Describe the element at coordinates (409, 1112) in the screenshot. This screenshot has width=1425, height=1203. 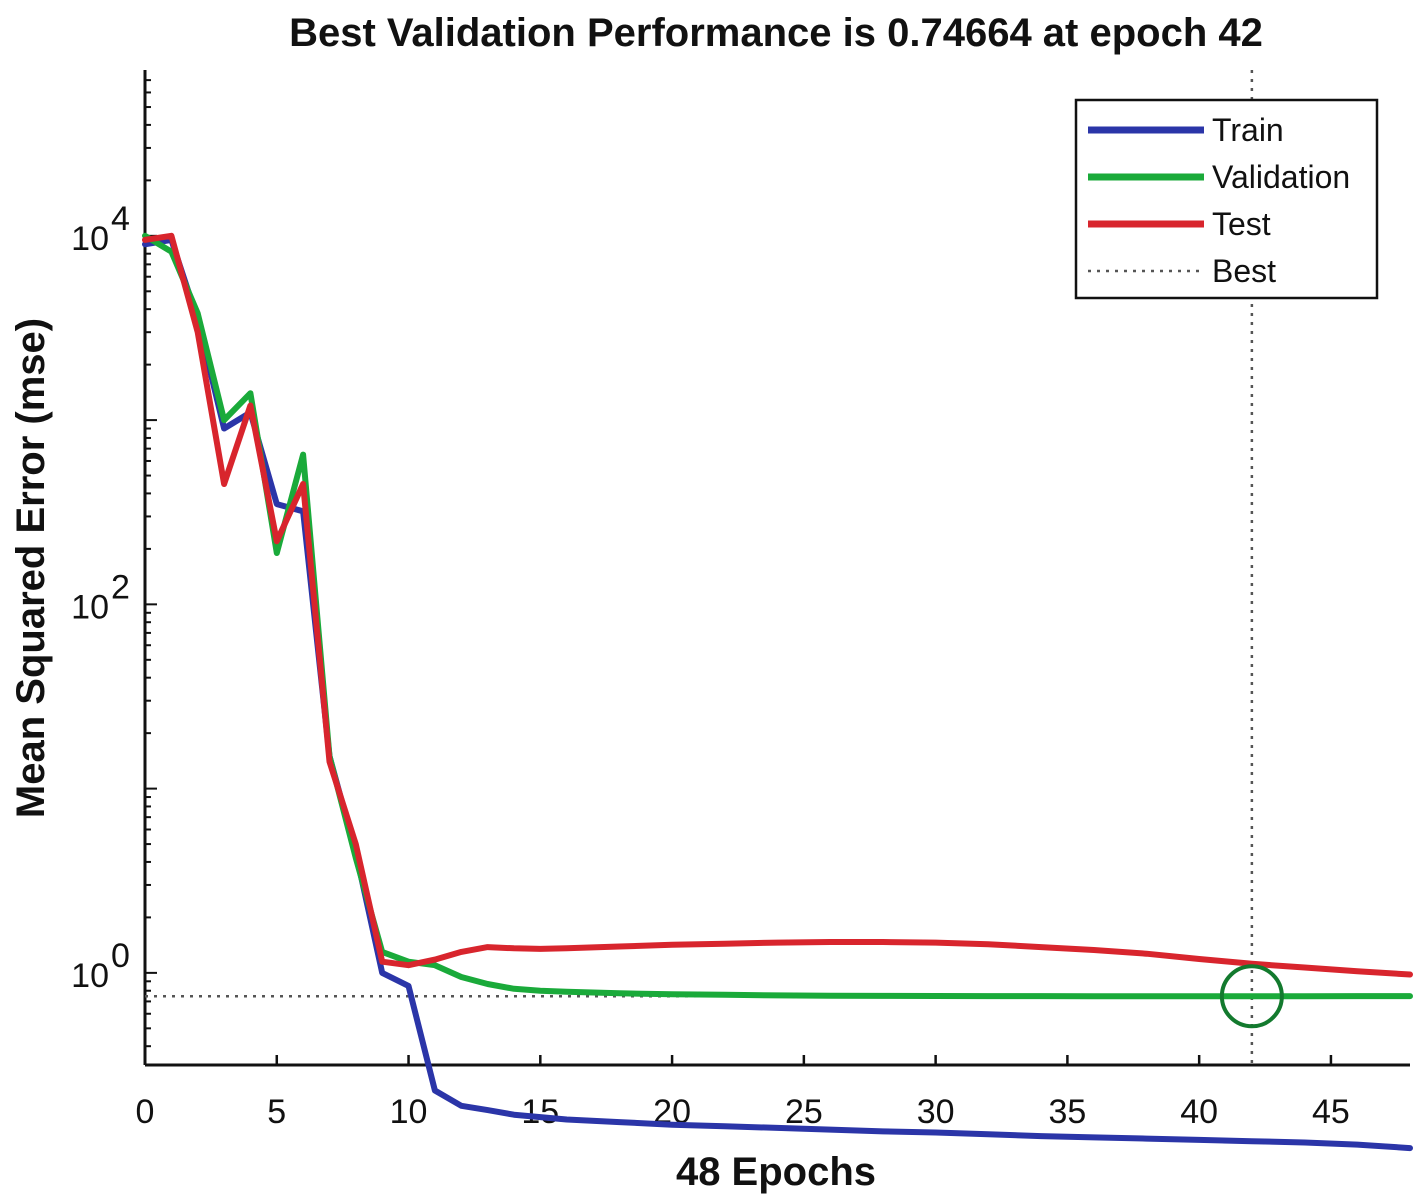
I see `x-tick-label: 10` at that location.